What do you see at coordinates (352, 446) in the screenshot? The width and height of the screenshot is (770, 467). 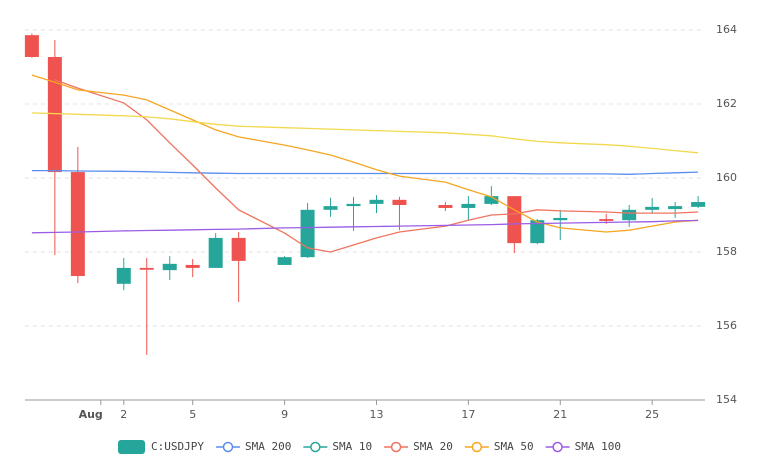 I see `legend-label: SMA 10` at bounding box center [352, 446].